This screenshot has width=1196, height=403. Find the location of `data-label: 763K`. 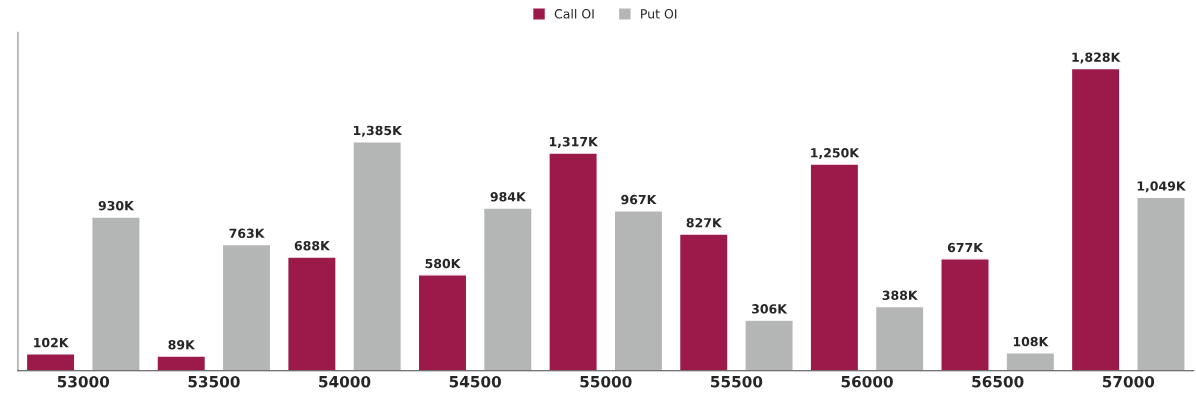

data-label: 763K is located at coordinates (247, 233).